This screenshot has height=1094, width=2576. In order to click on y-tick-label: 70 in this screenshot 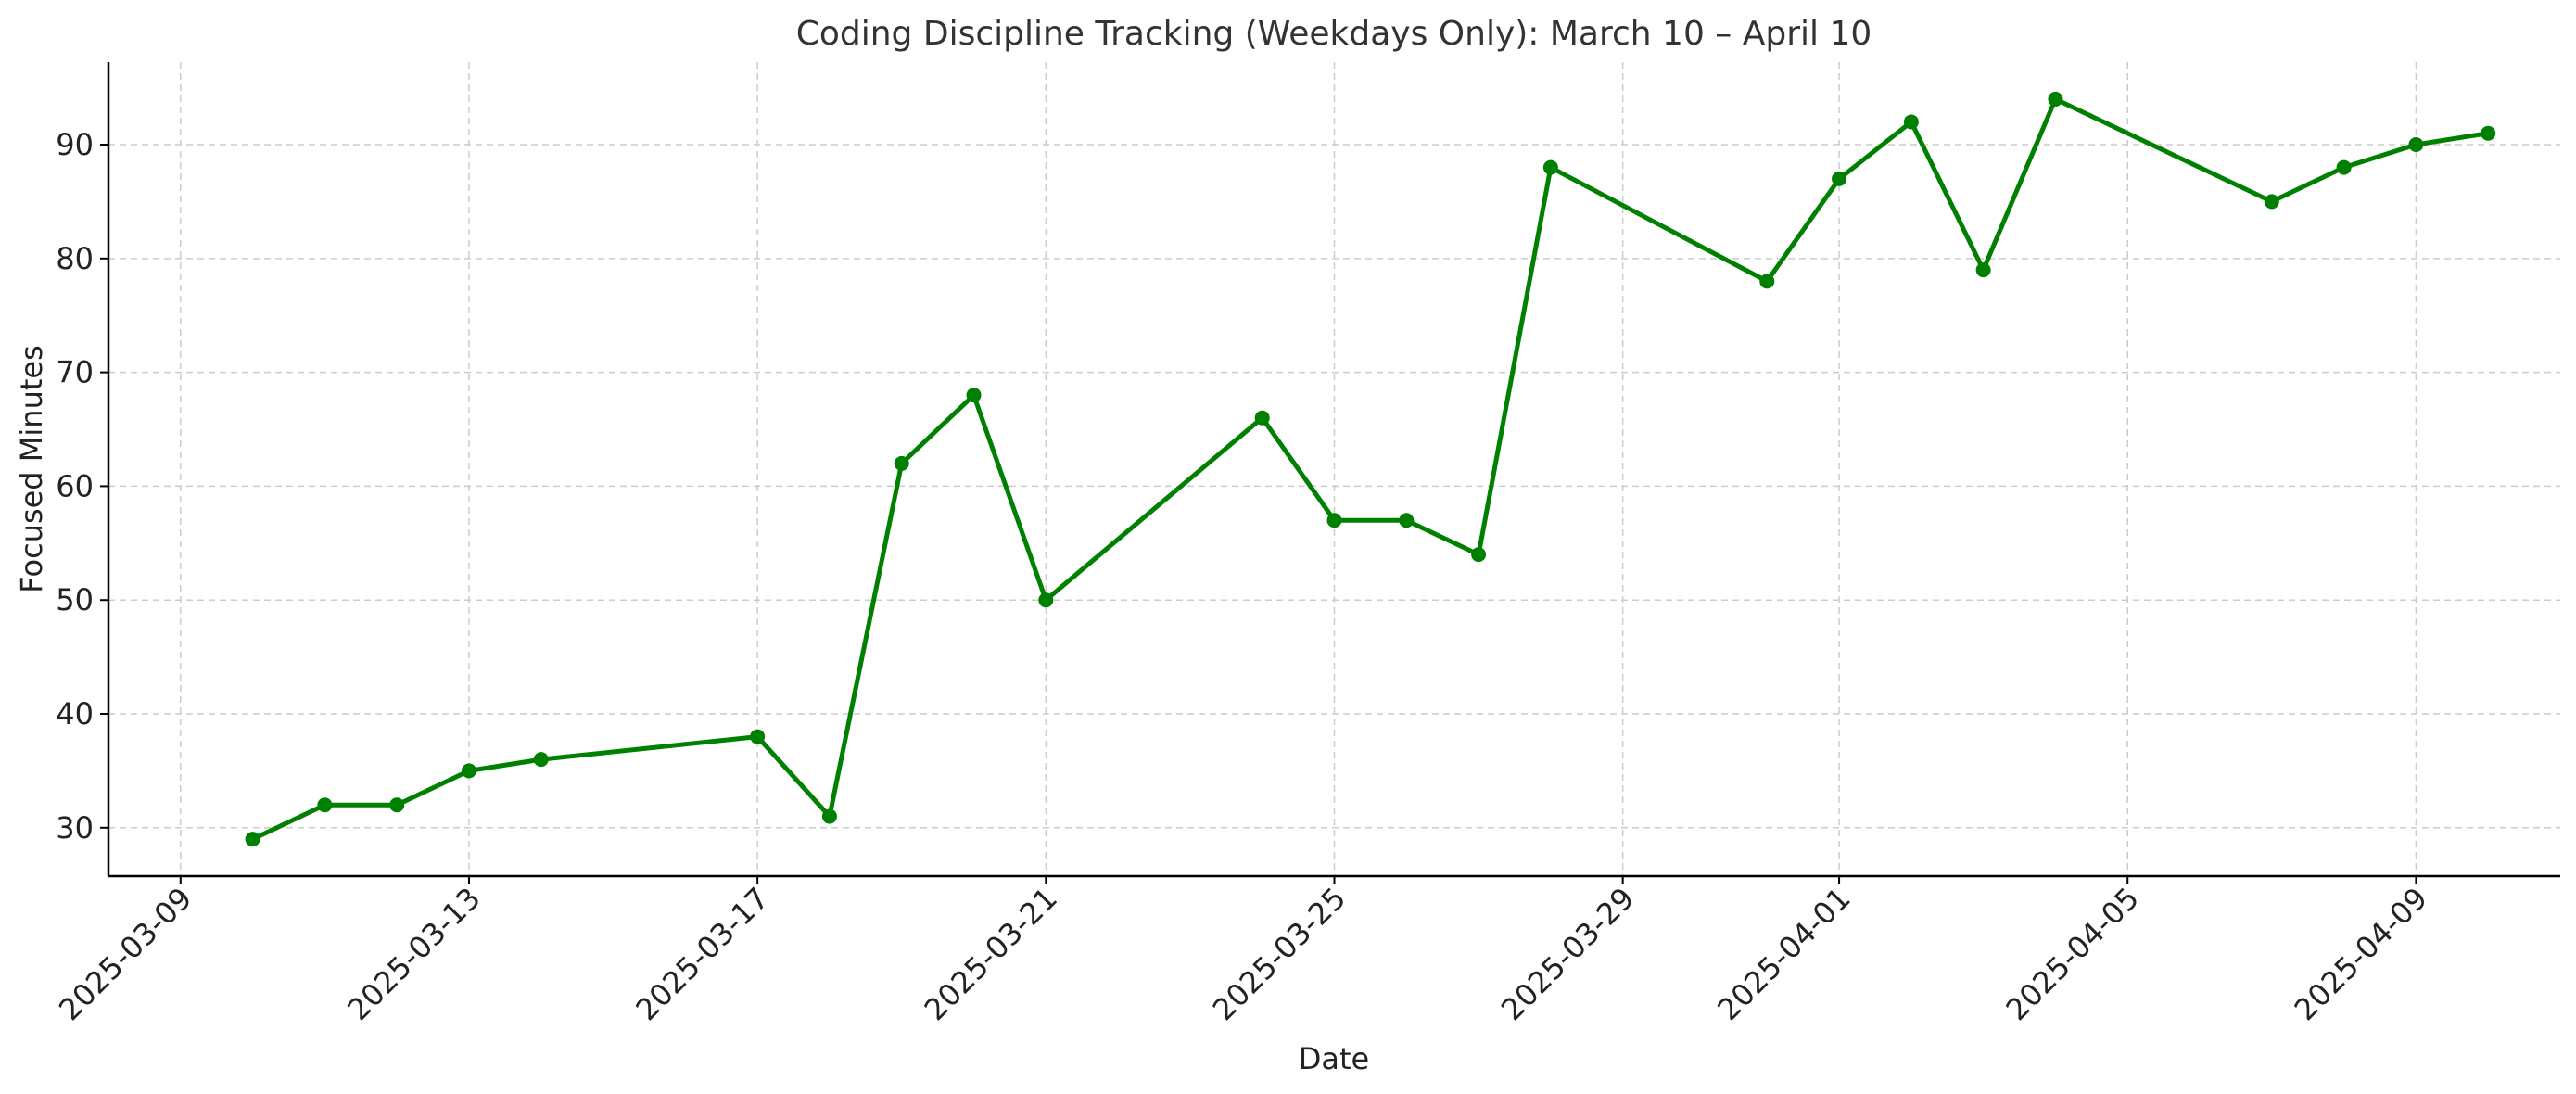, I will do `click(75, 372)`.